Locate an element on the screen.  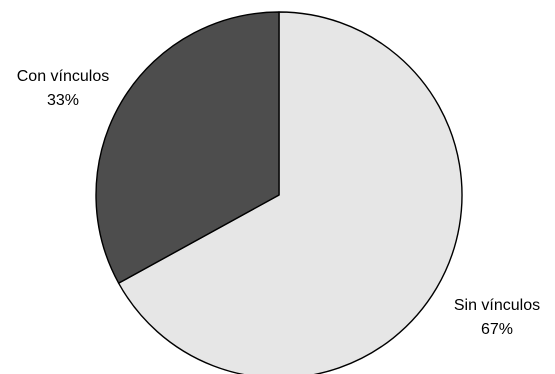
slice-label-con-vinculos: Con vínculos is located at coordinates (63, 76).